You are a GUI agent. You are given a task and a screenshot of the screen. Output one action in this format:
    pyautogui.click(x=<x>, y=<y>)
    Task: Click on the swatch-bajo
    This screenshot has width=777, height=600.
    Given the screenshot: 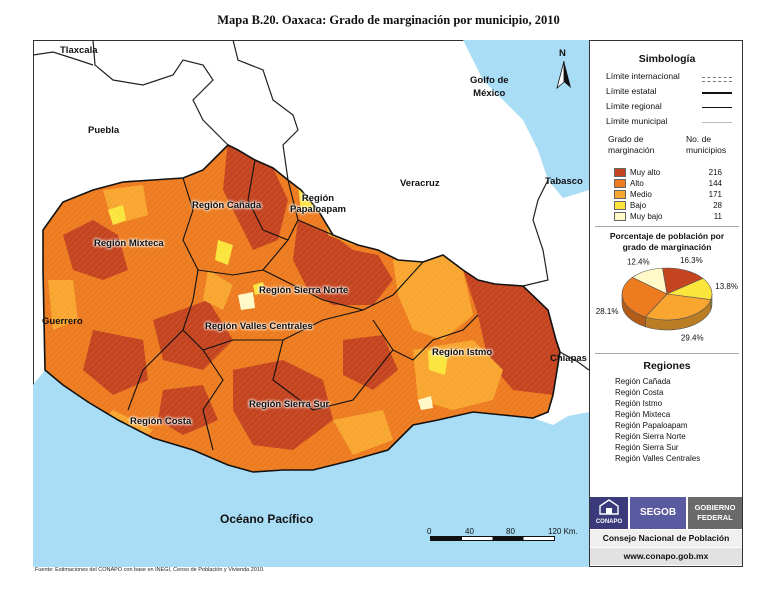 What is the action you would take?
    pyautogui.click(x=620, y=205)
    